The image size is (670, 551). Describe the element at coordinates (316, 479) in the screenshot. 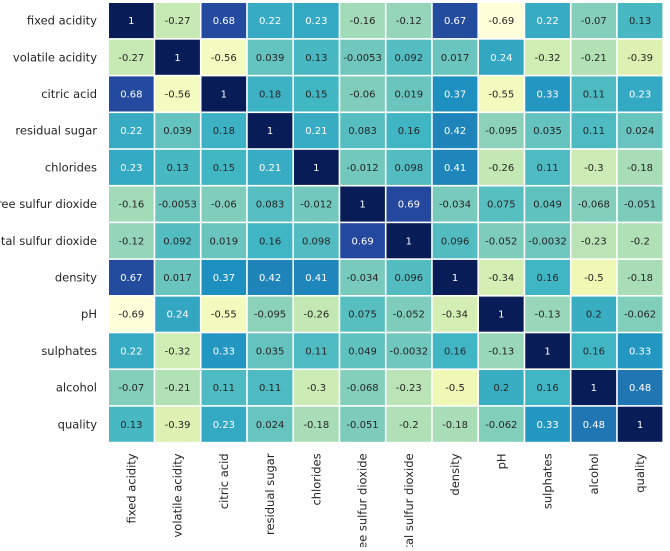

I see `x-tick-label: chlorides` at that location.